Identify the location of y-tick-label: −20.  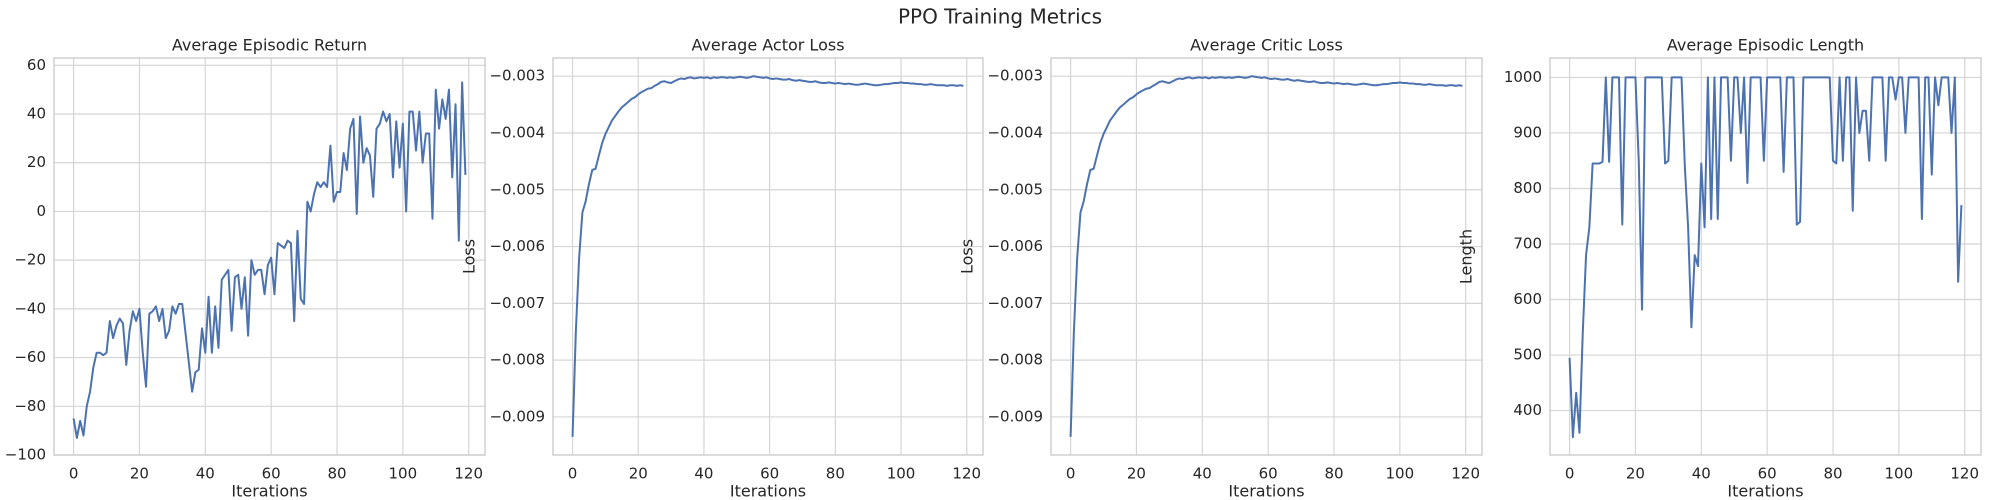
(30, 260).